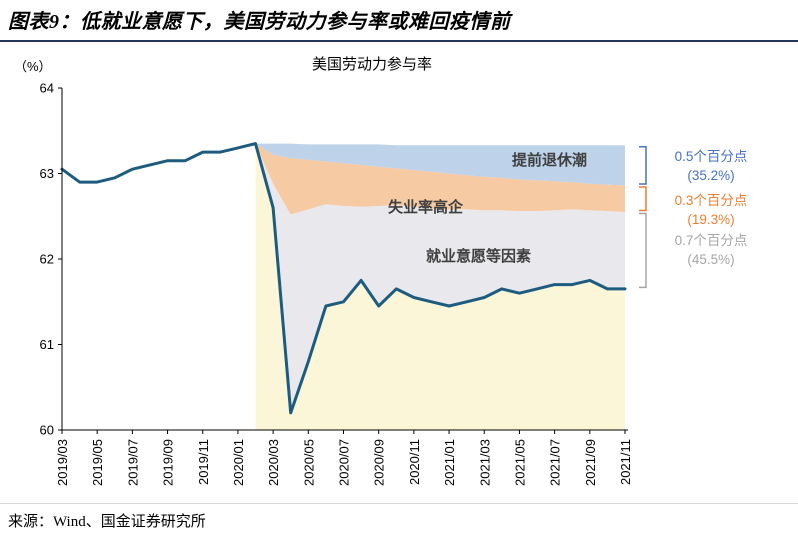 The image size is (798, 537). Describe the element at coordinates (711, 175) in the screenshot. I see `annotation-share: (35.2%)` at that location.